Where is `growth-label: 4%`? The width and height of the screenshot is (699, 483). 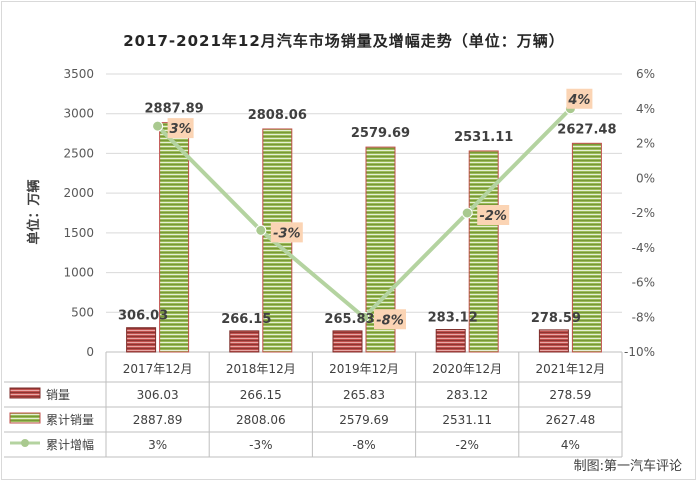
growth-label: 4% is located at coordinates (578, 100).